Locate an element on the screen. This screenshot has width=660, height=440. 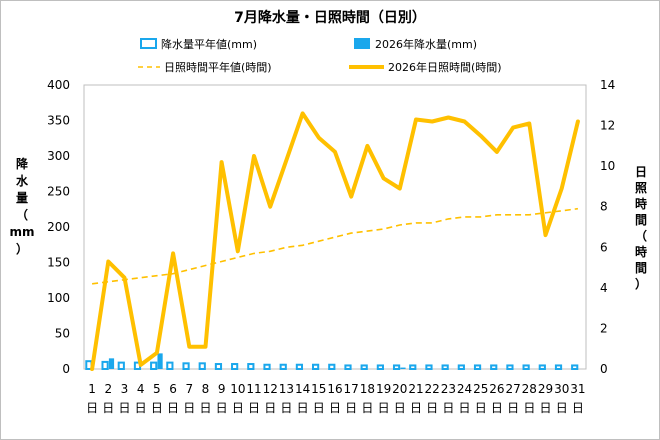
y-right-tick-label: 10 is located at coordinates (607, 166).